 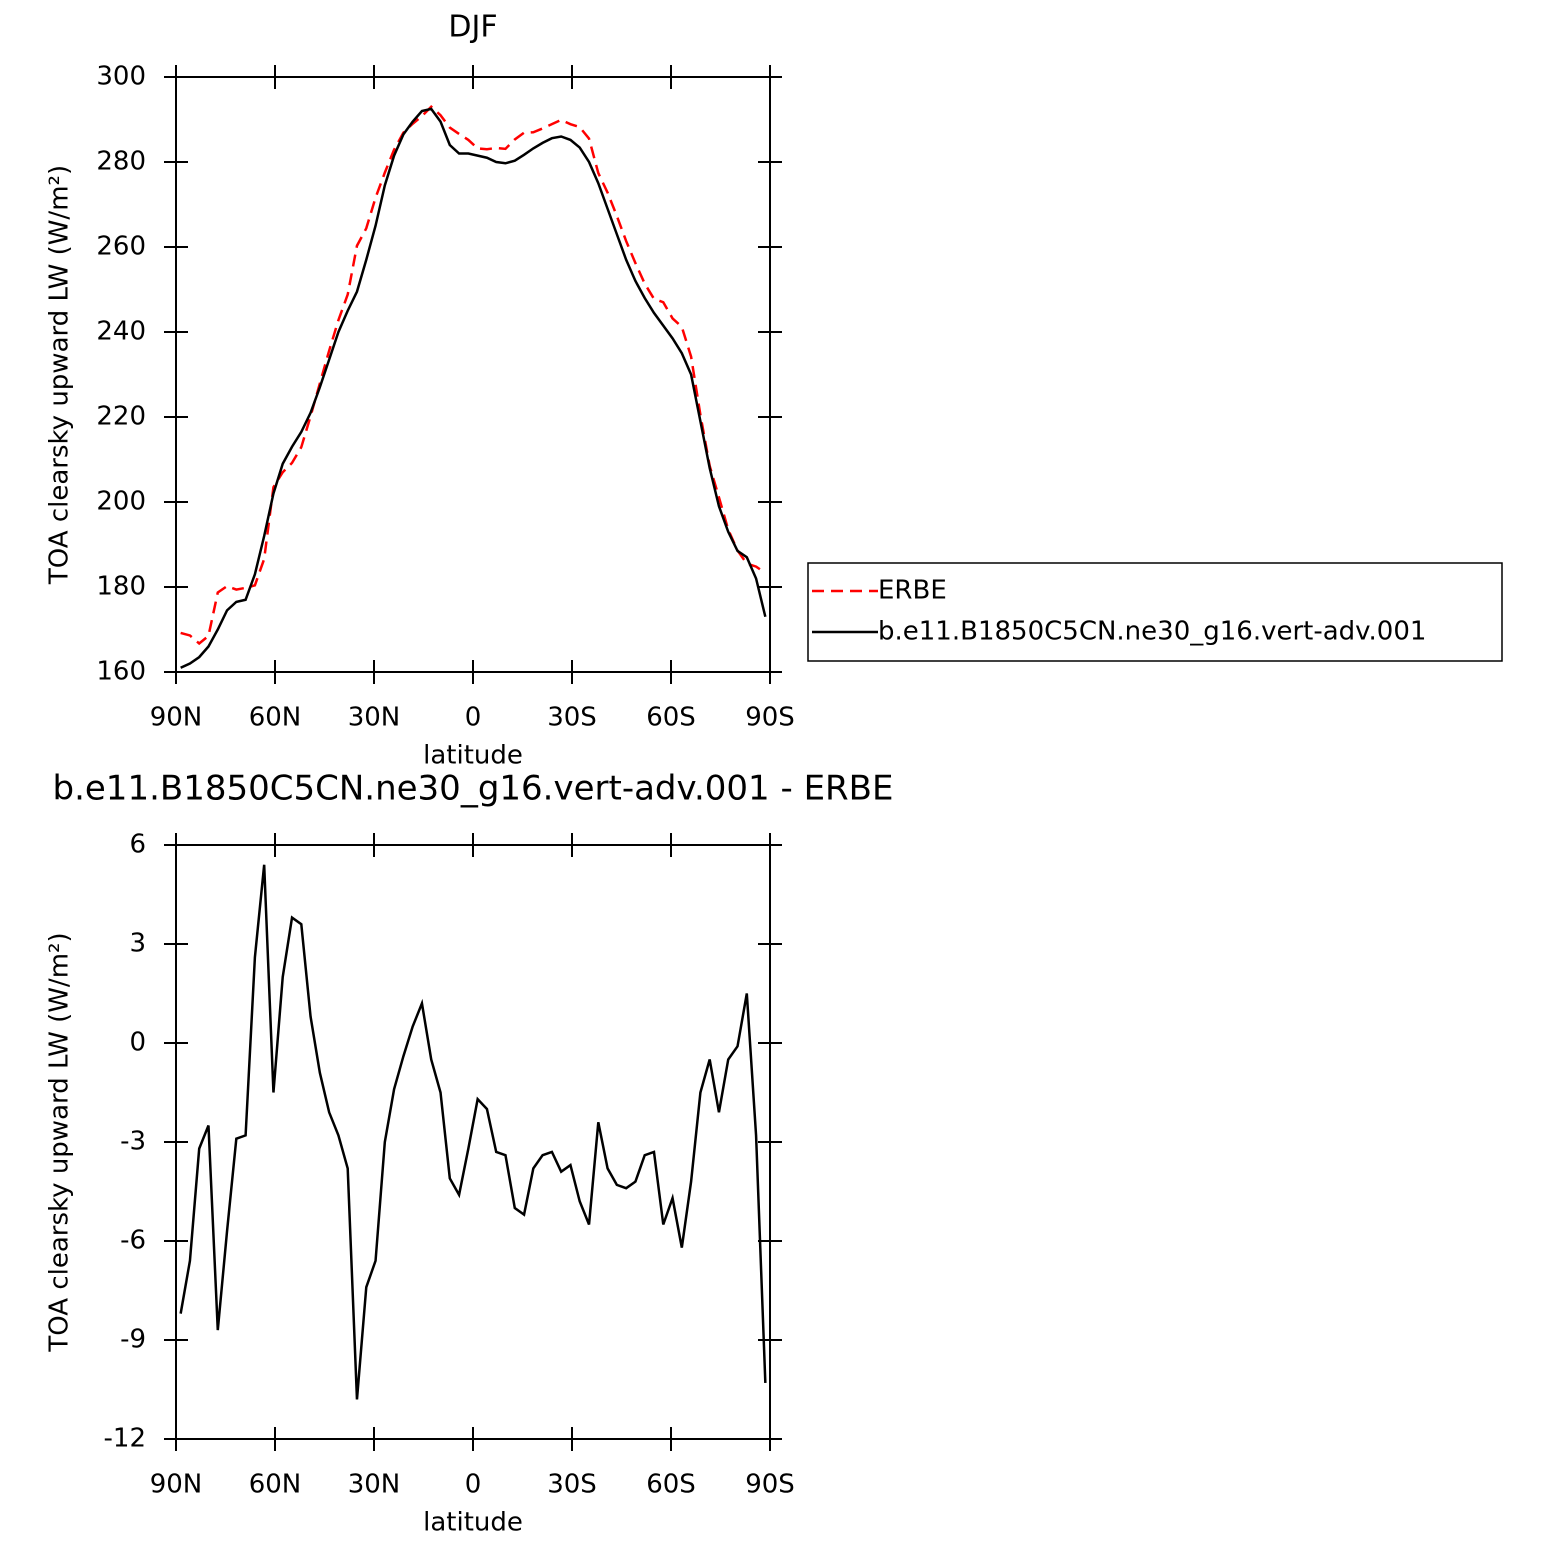 I want to click on legend-label: ERBE, so click(x=912, y=591).